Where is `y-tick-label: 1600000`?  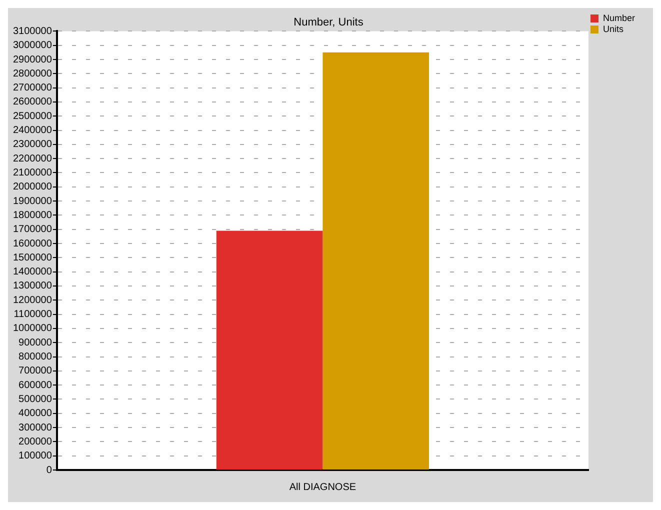 y-tick-label: 1600000 is located at coordinates (32, 244).